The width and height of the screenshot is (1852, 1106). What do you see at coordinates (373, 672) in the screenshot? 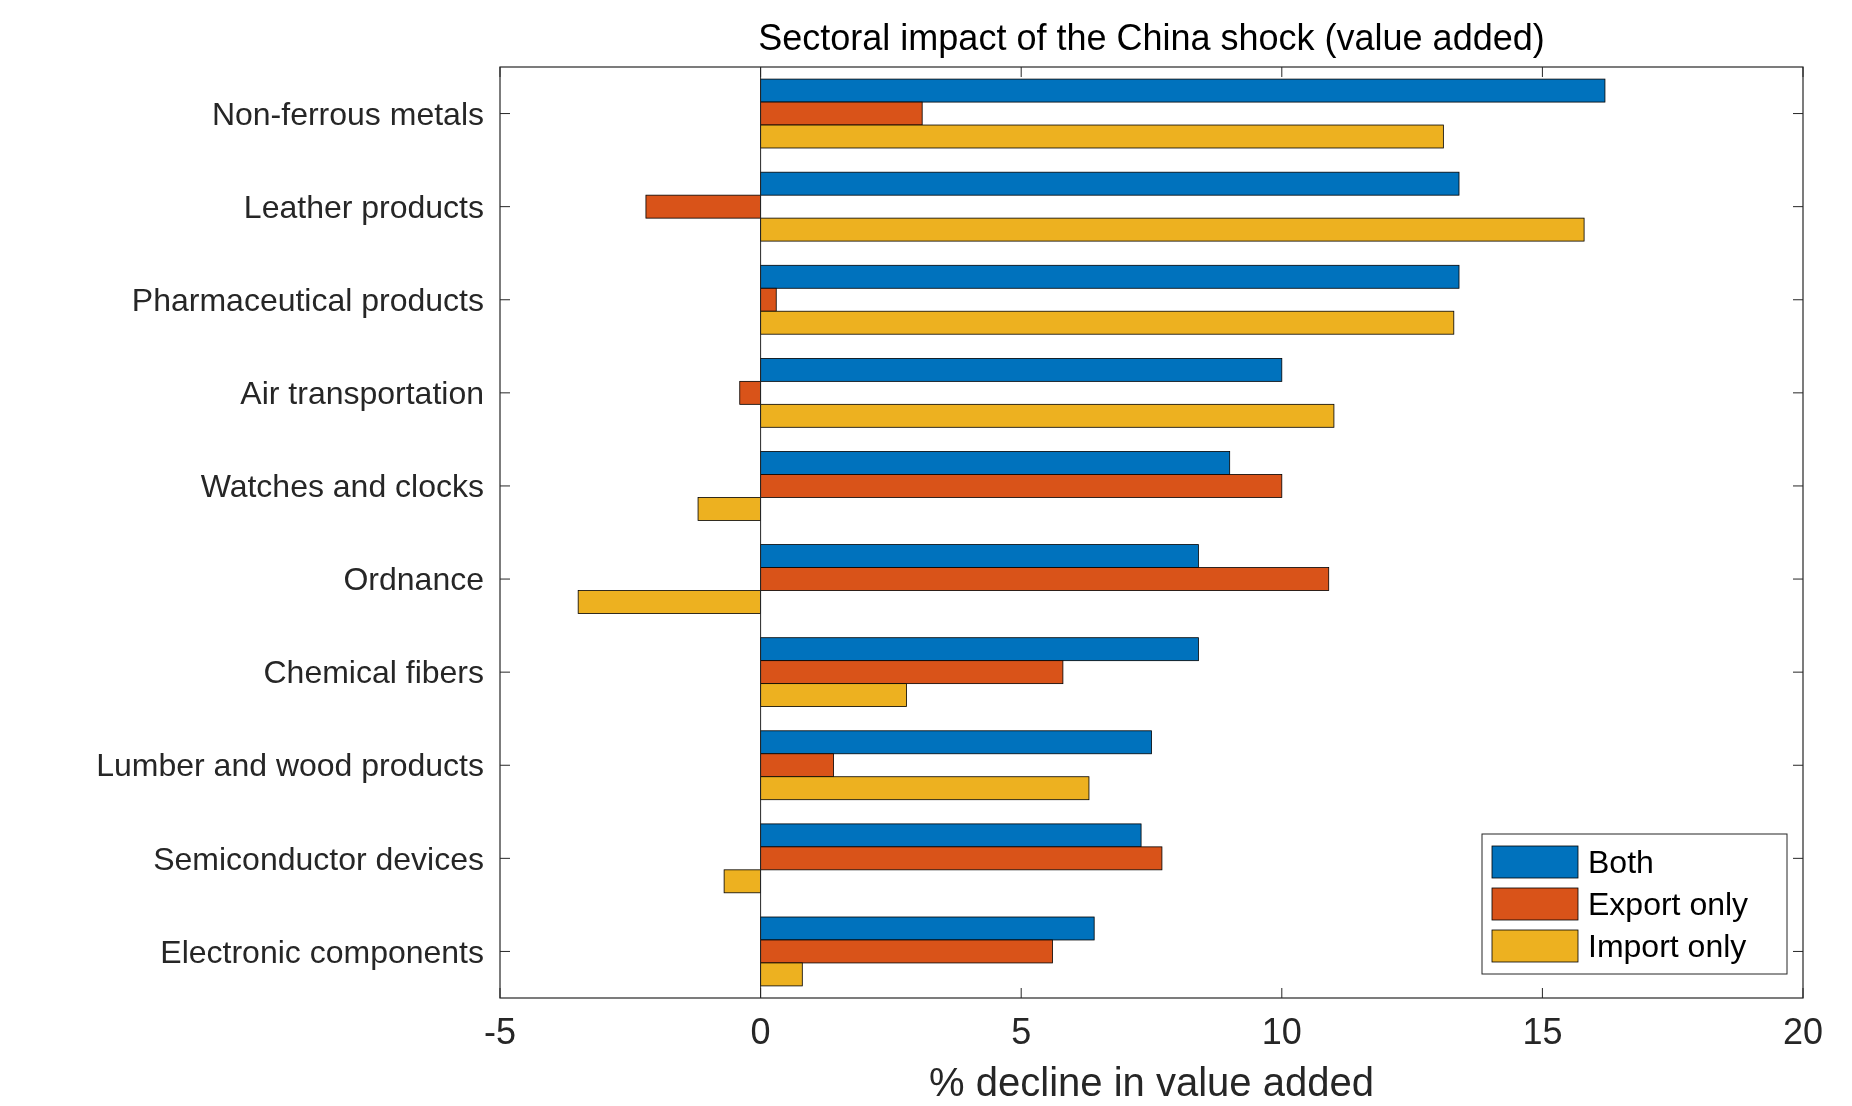
I see `y-tick-label: Chemical fibers` at bounding box center [373, 672].